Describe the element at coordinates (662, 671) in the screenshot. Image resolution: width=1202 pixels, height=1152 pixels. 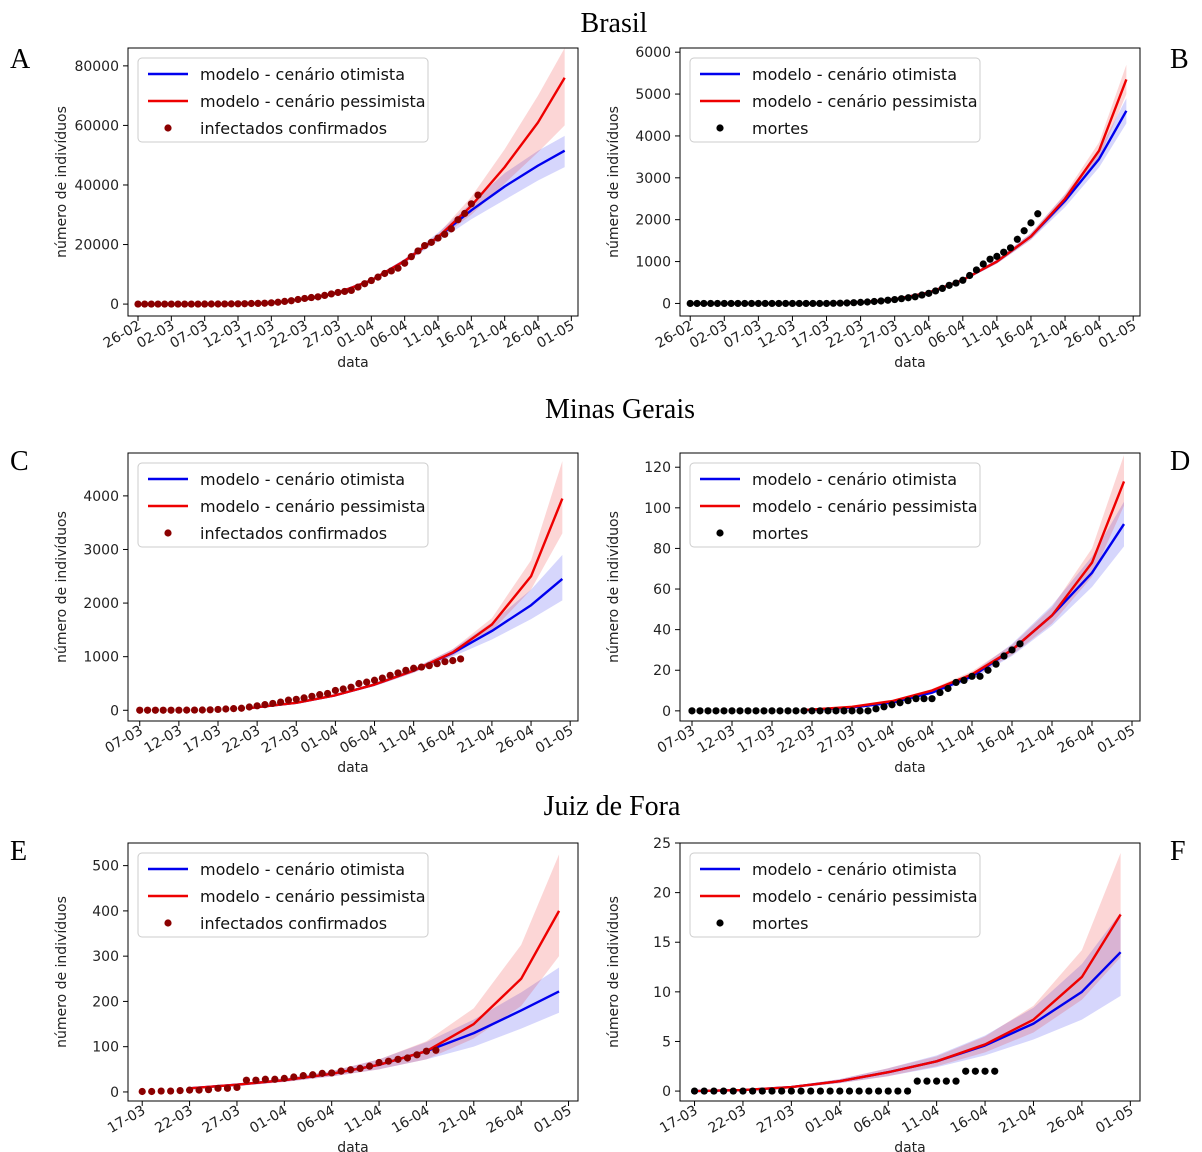
I see `y-tick-label: 20` at that location.